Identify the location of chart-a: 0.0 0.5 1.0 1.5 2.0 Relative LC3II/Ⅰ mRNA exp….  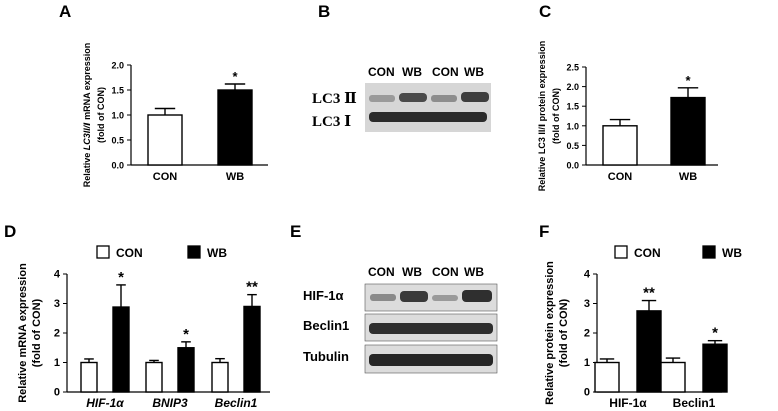
(175, 115).